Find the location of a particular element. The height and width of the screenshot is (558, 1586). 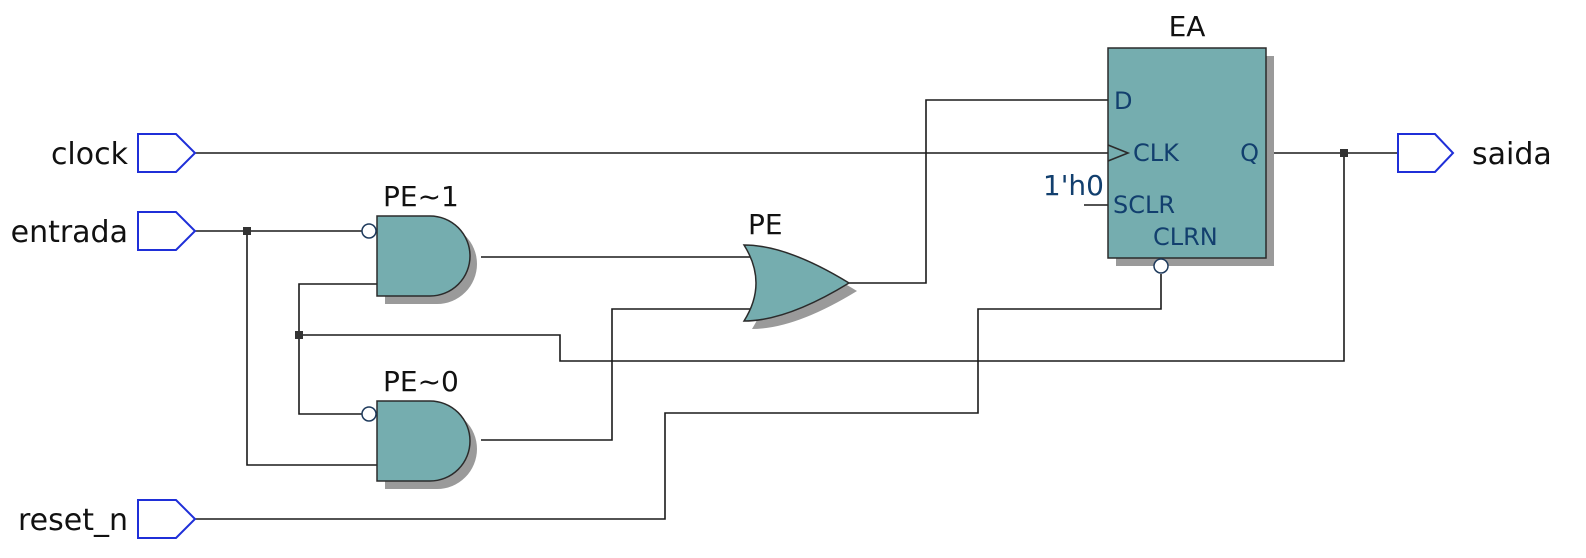

and-gate-pe0-label: PE~0 is located at coordinates (421, 381).